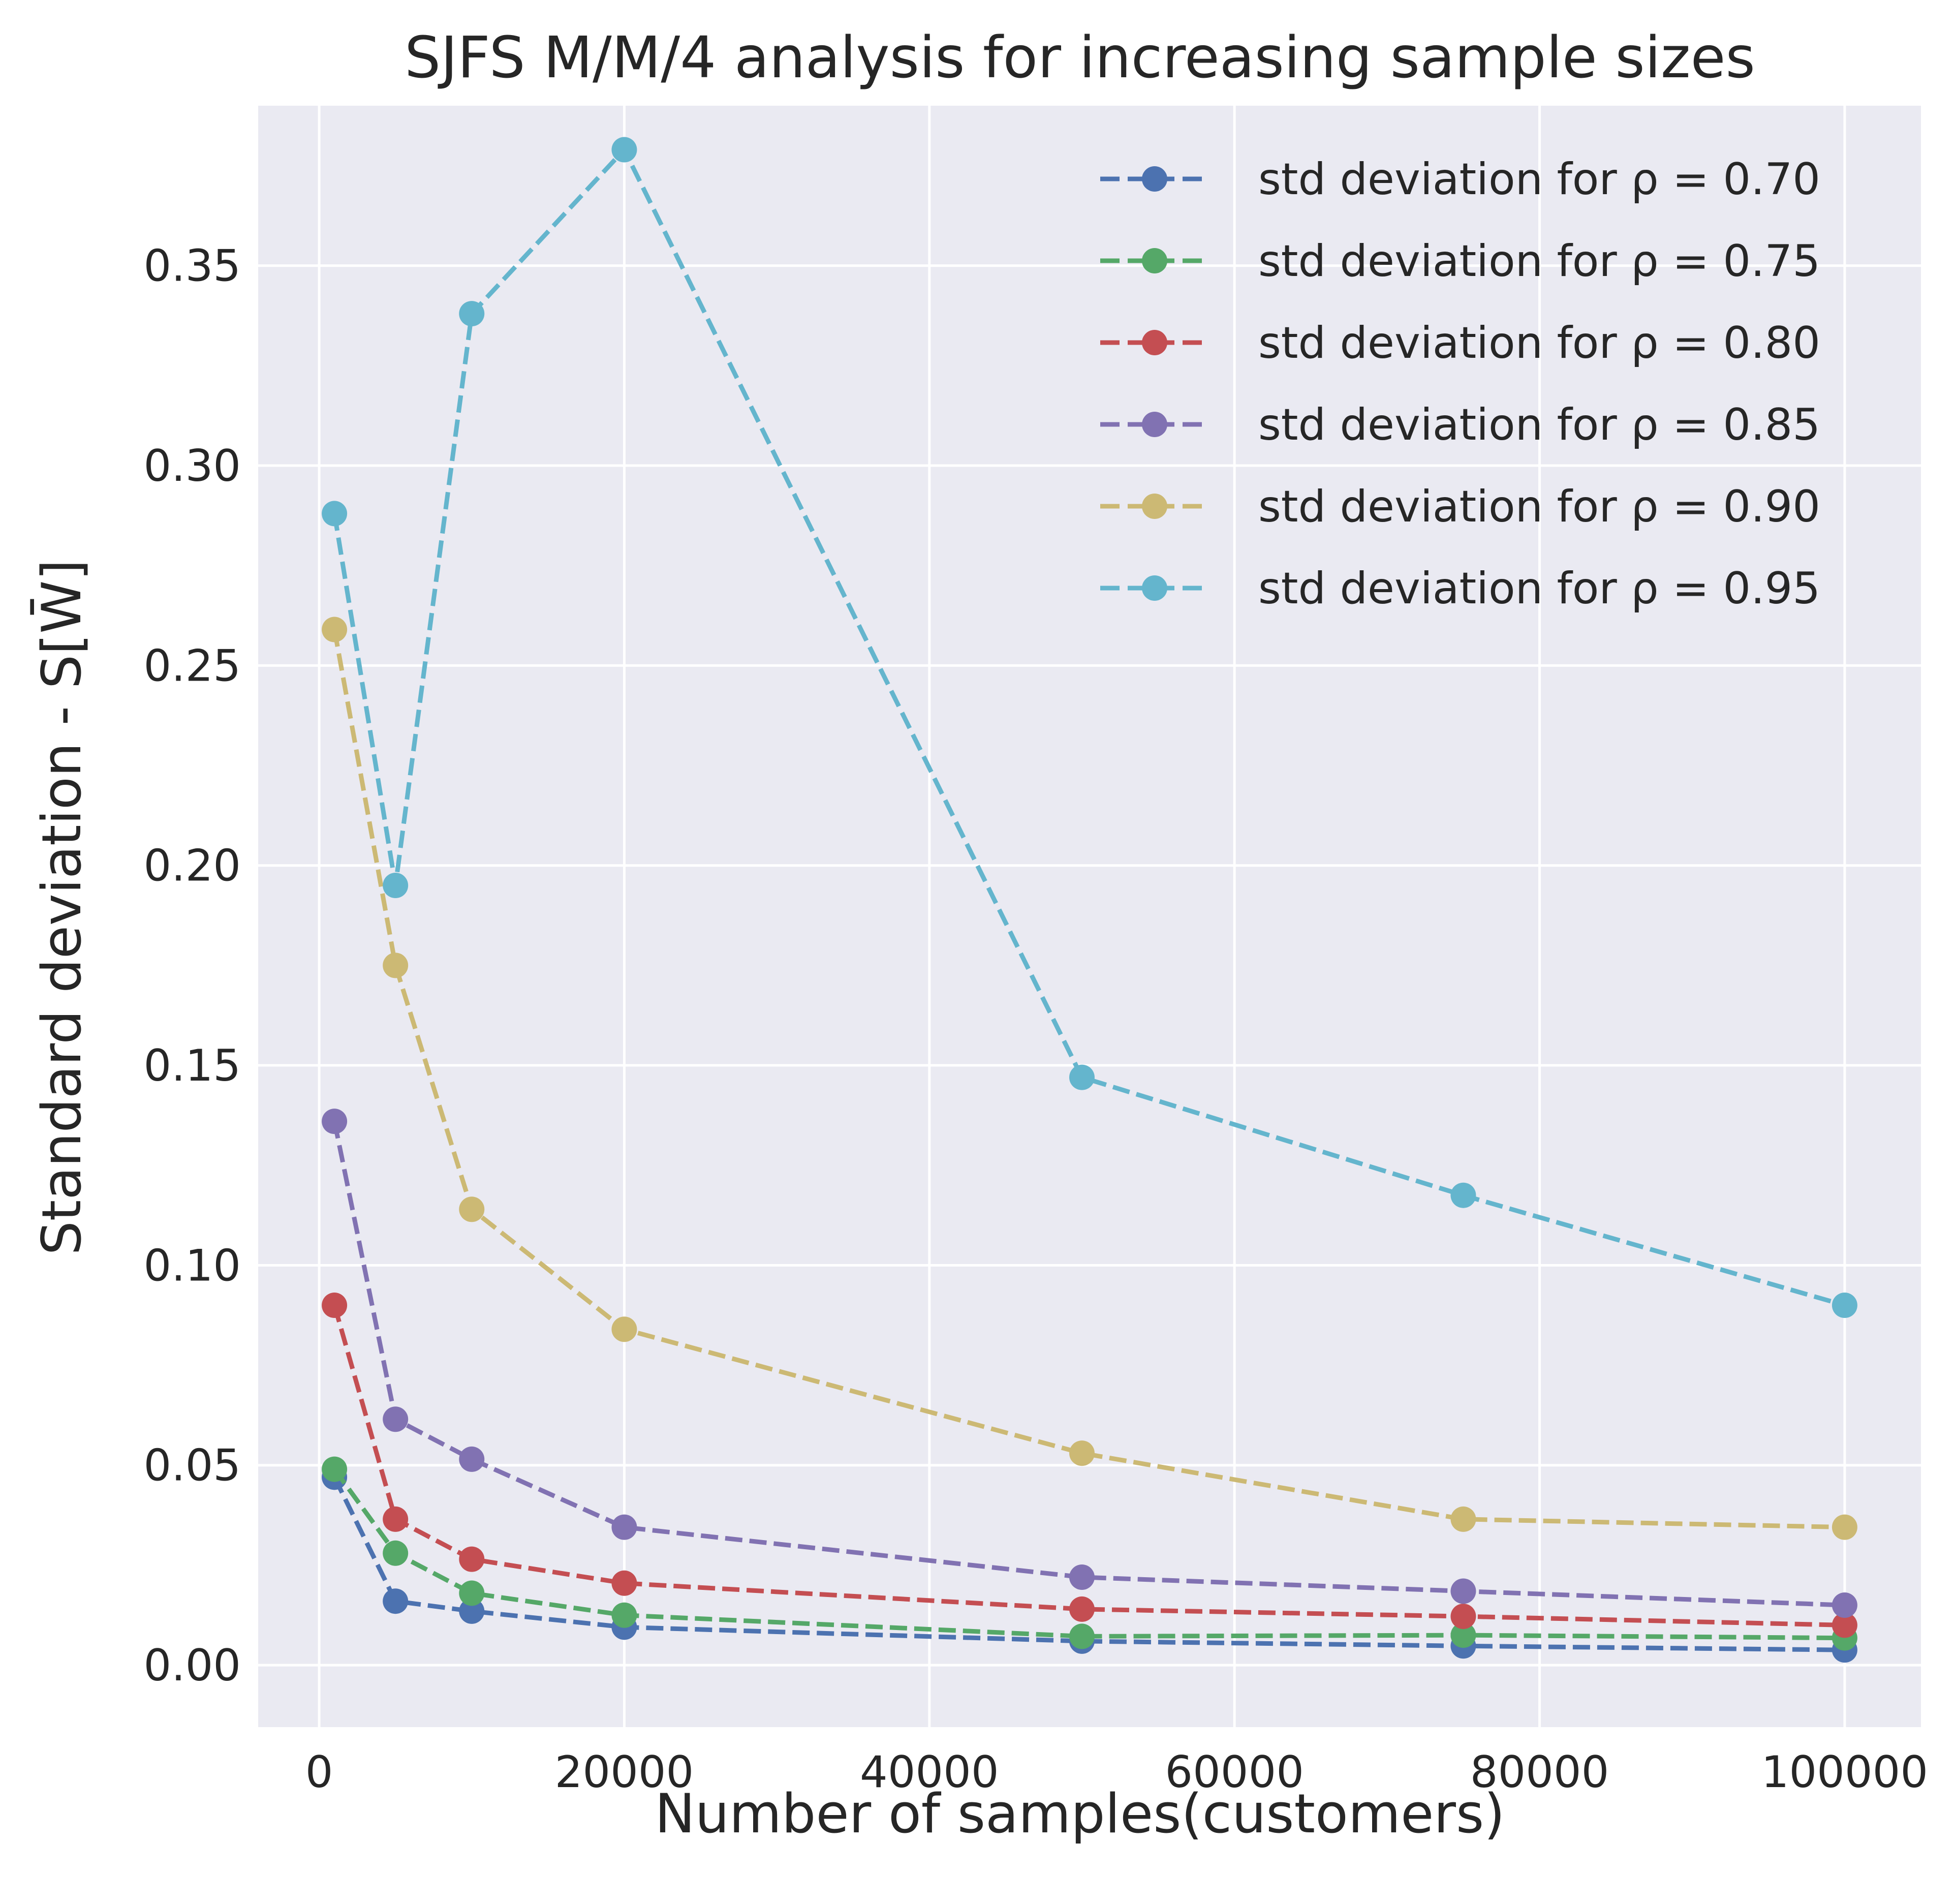 This screenshot has width=1955, height=1904. What do you see at coordinates (192, 1265) in the screenshot?
I see `y-tick-label: 0.10` at bounding box center [192, 1265].